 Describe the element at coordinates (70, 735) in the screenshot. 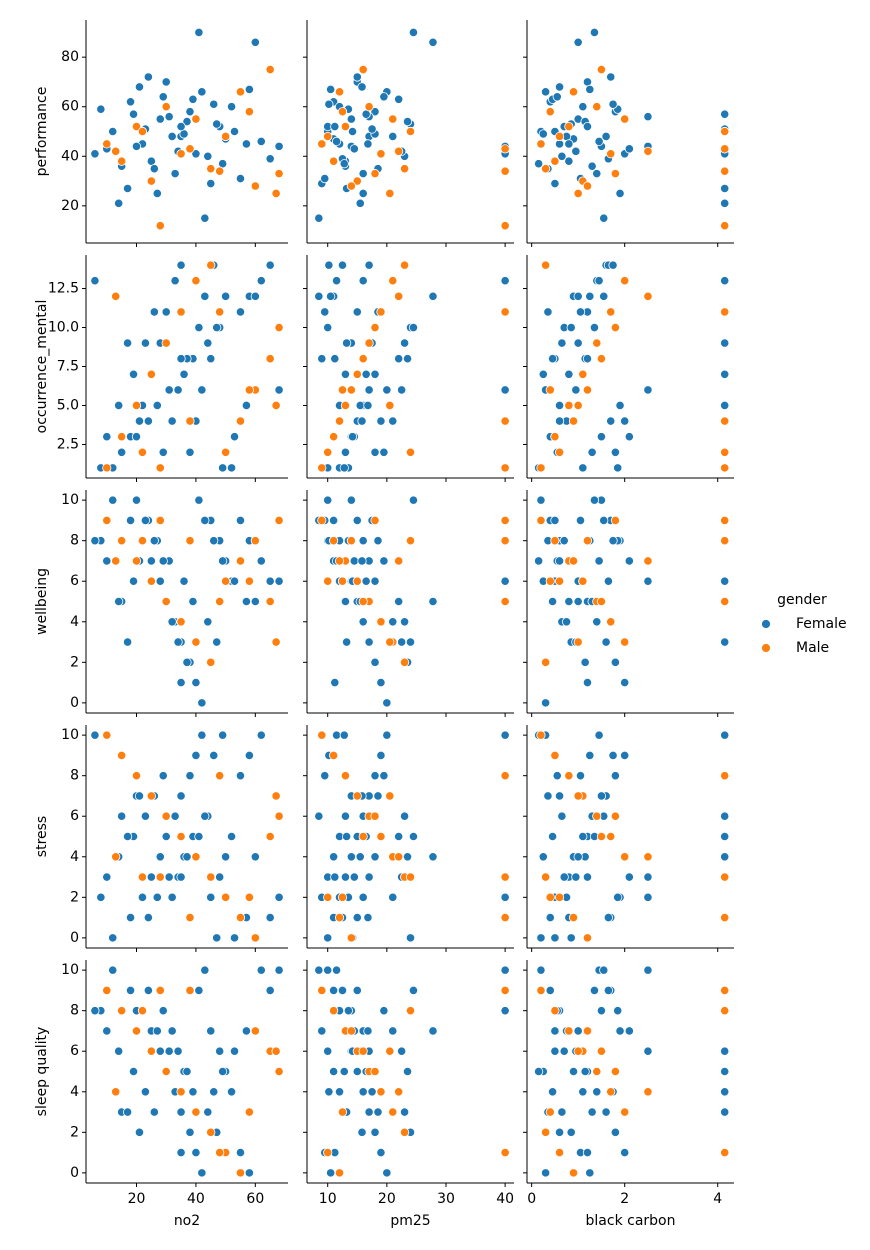

I see `y-tick-label: 10` at that location.